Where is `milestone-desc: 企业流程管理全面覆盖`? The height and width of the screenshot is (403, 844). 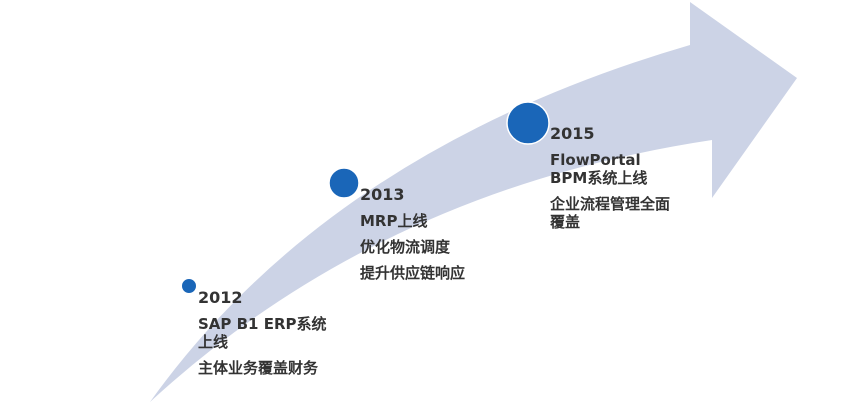 milestone-desc: 企业流程管理全面覆盖 is located at coordinates (610, 213).